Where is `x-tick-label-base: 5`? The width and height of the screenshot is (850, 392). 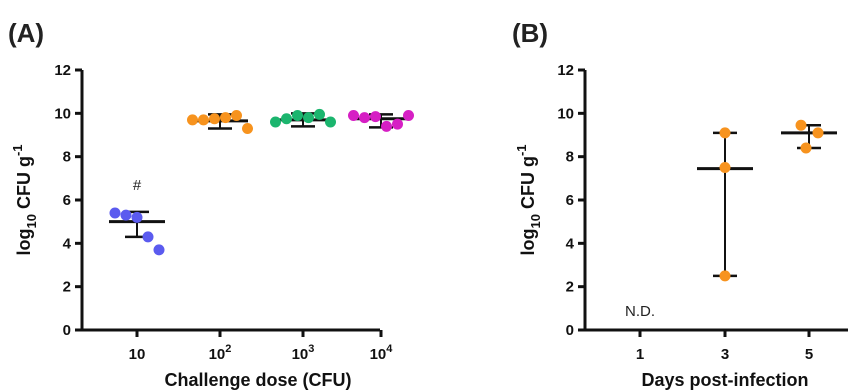
x-tick-label-base: 5 is located at coordinates (809, 354).